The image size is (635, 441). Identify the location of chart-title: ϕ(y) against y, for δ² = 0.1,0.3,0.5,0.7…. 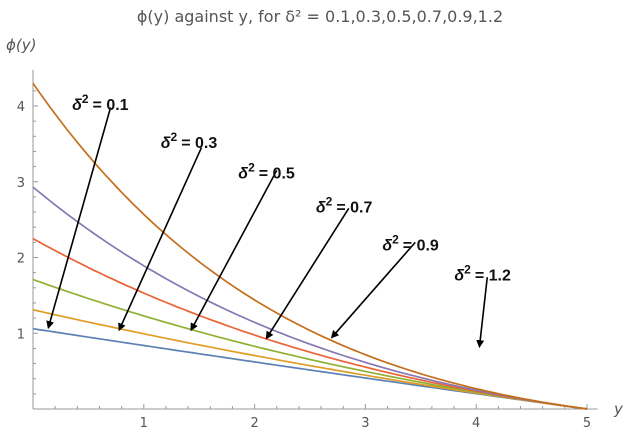
(320, 16).